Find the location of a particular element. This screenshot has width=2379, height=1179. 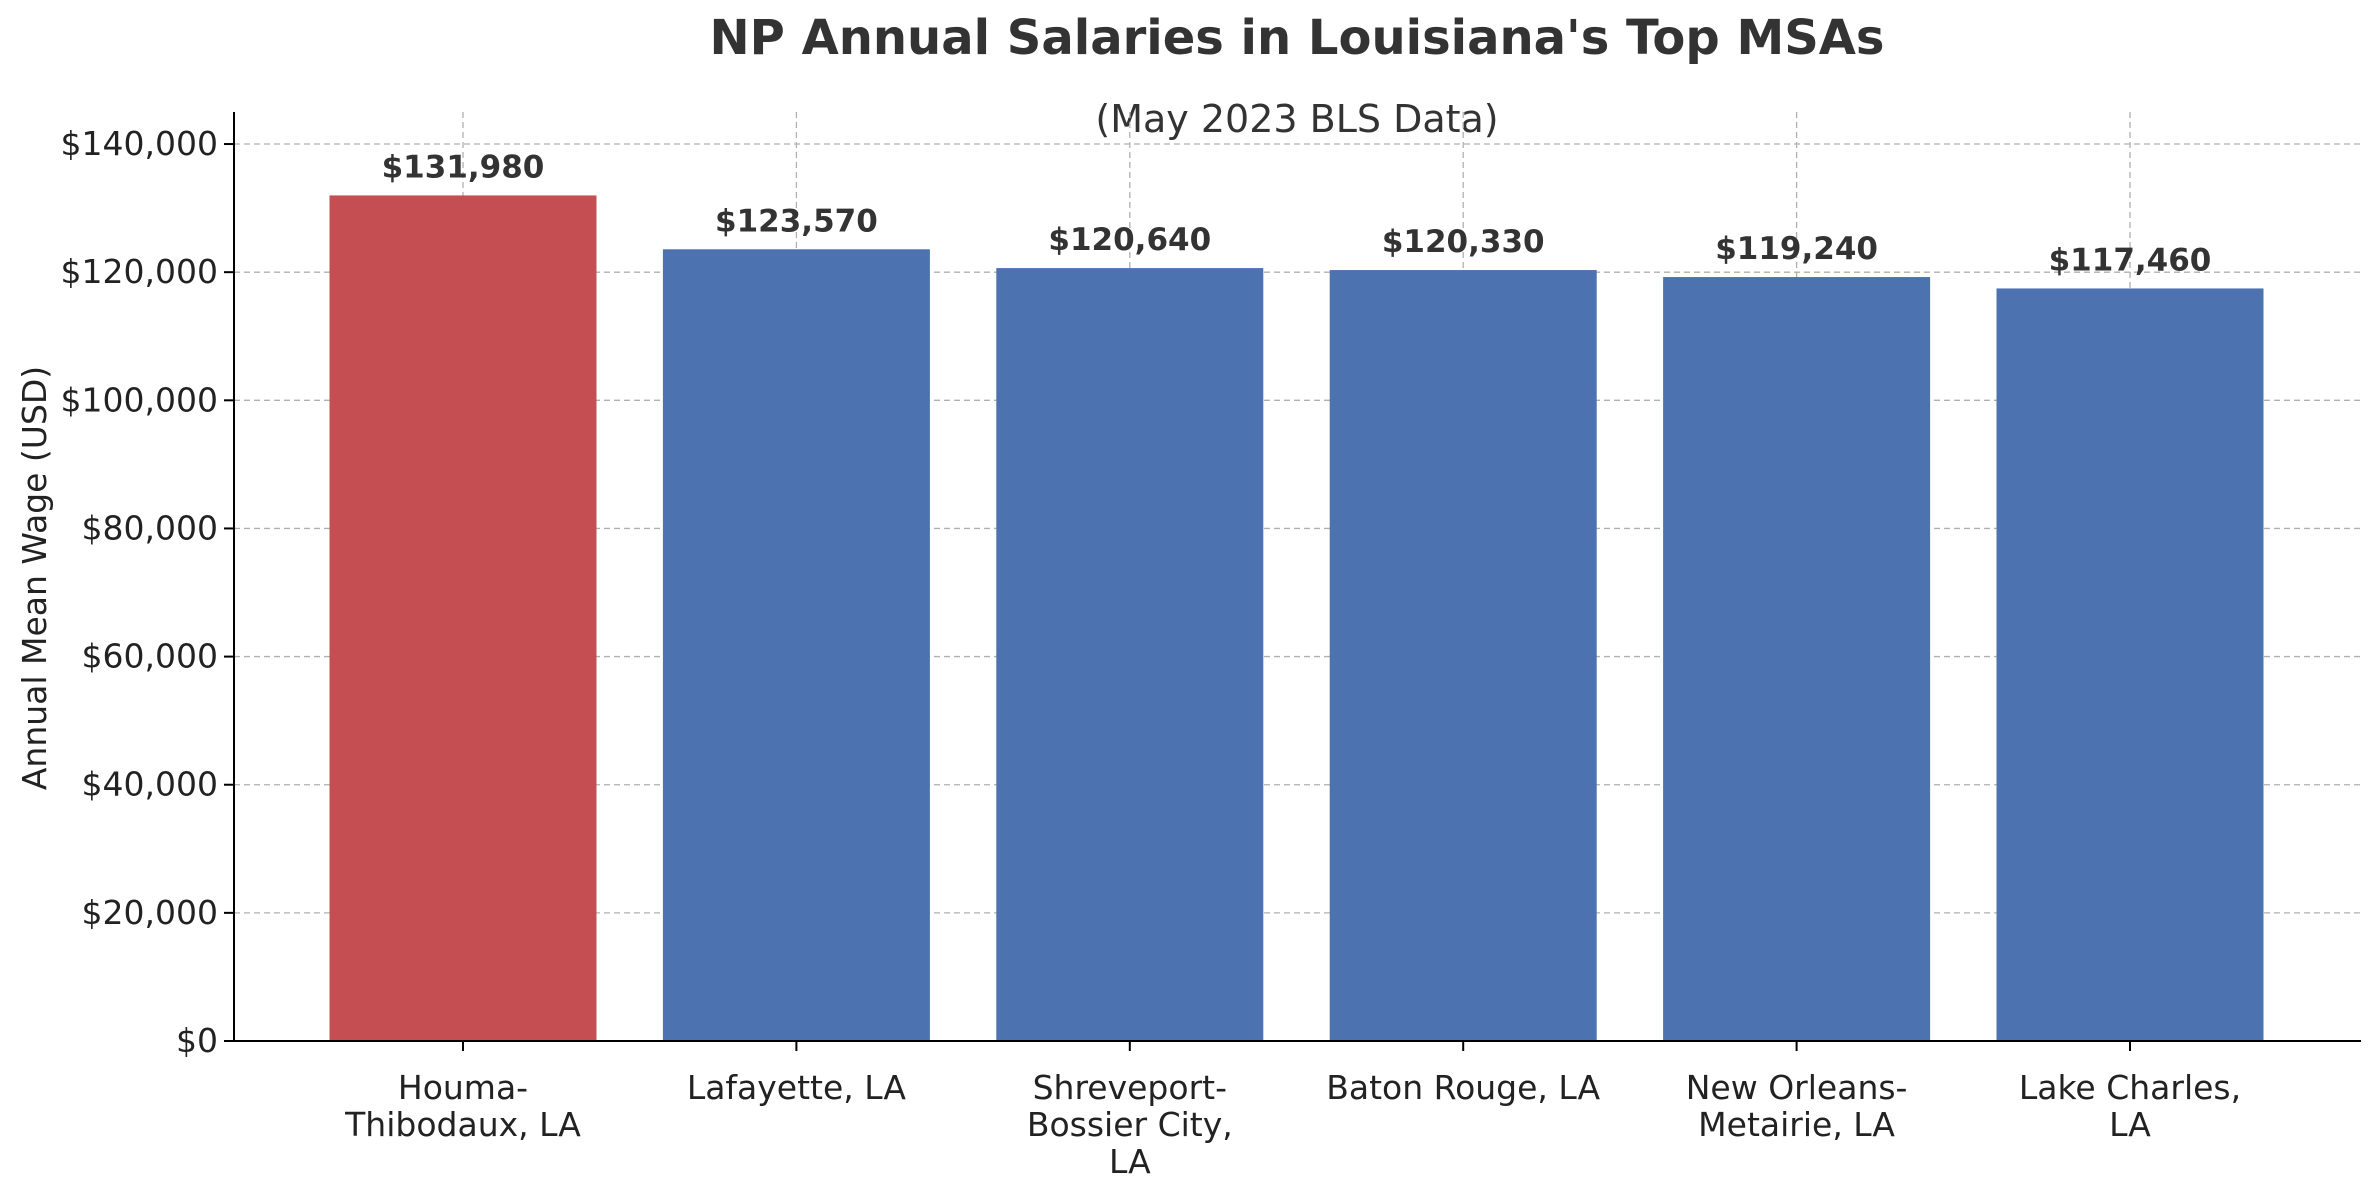

data-label: $120,330 is located at coordinates (1463, 242).